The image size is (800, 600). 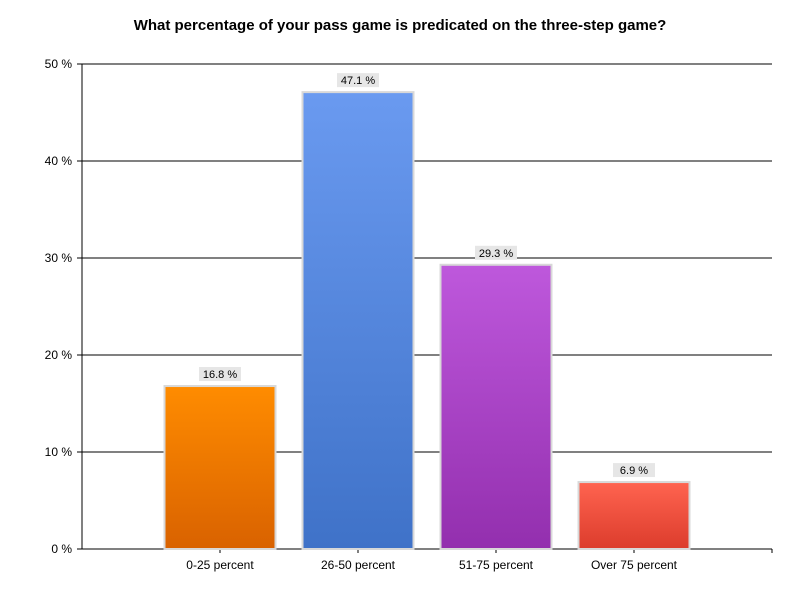 I want to click on data-label: 6.9 %, so click(x=634, y=471).